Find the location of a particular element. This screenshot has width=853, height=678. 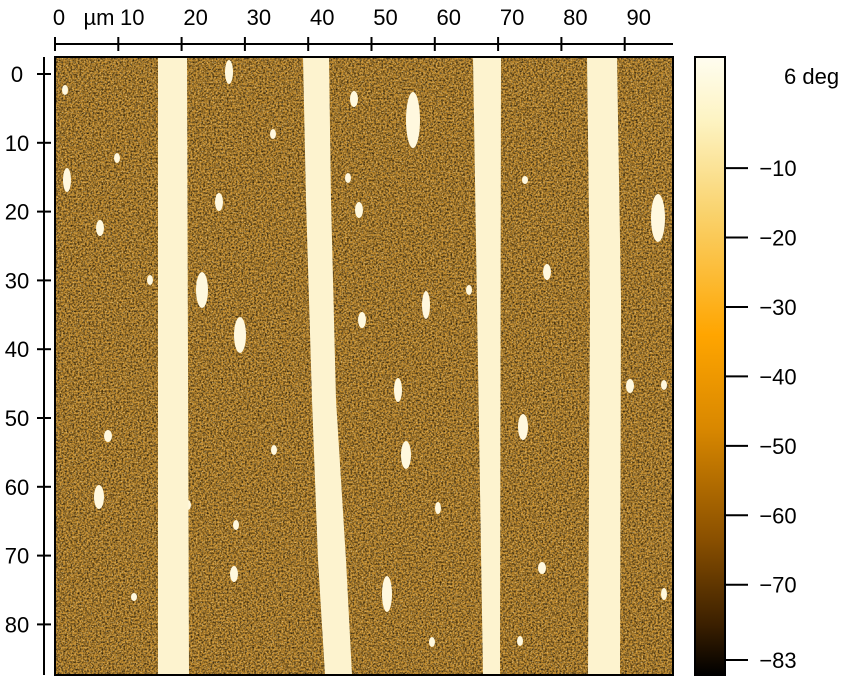

colorbar-tick-label: −50 is located at coordinates (777, 446).